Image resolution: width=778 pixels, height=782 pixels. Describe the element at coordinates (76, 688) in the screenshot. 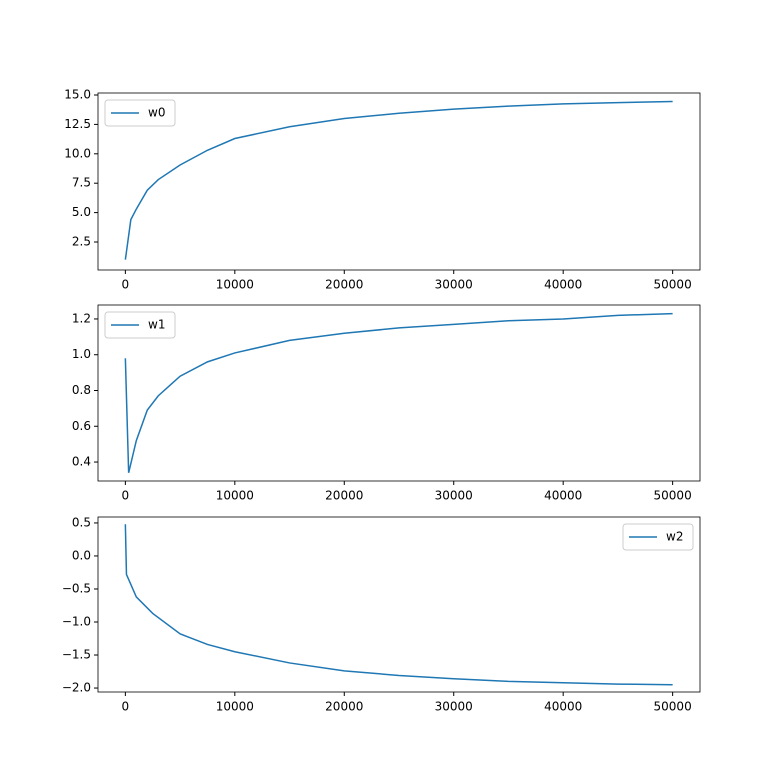

I see `y-tick-label: −2.0` at that location.